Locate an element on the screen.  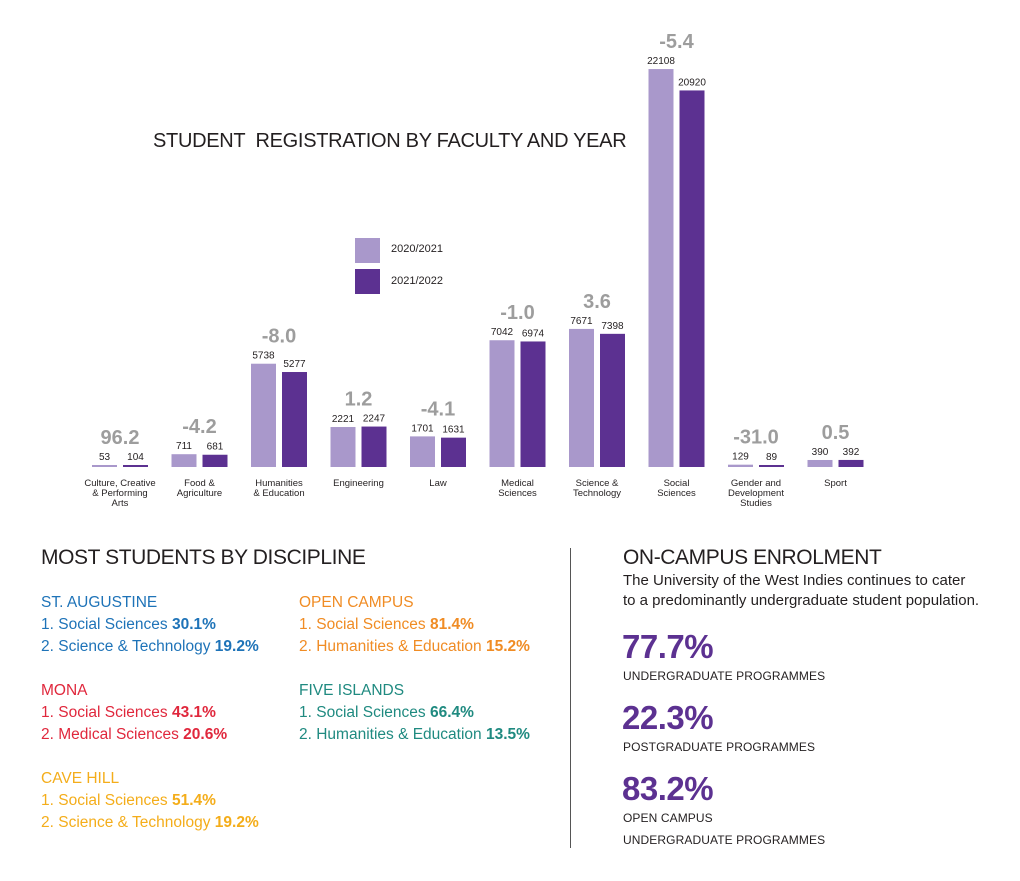
category-label: Culture, Creative is located at coordinates (119, 483).